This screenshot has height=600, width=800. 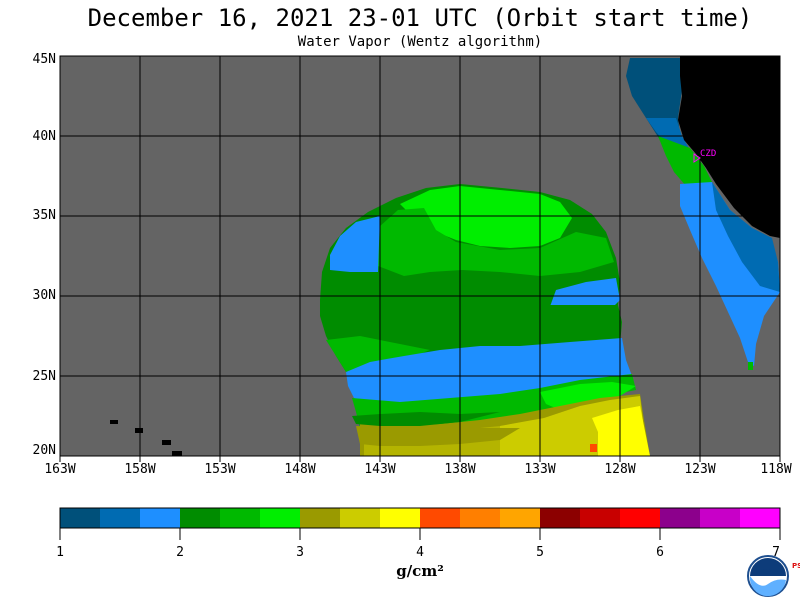 I want to click on lon-label-118w: 118W, so click(x=776, y=469).